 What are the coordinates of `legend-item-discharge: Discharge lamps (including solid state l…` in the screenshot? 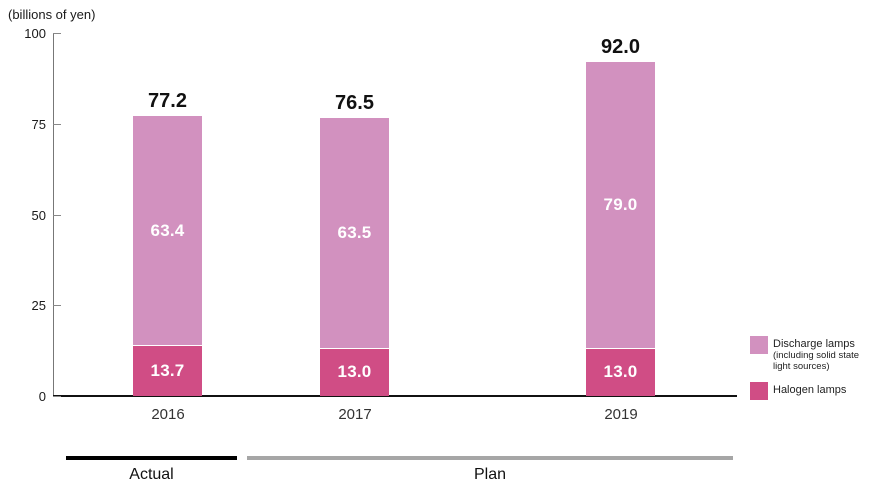 It's located at (812, 354).